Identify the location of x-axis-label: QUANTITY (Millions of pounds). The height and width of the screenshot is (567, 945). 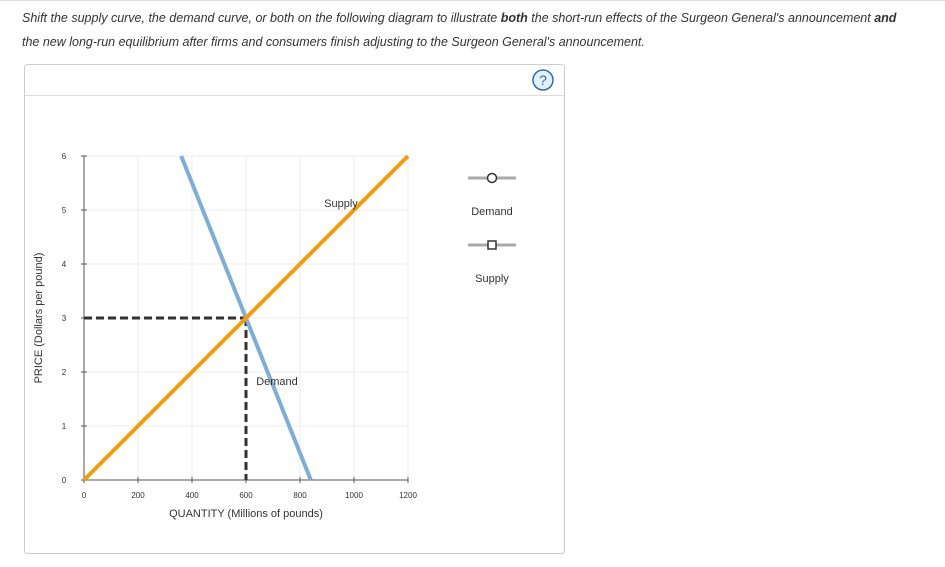
(246, 514).